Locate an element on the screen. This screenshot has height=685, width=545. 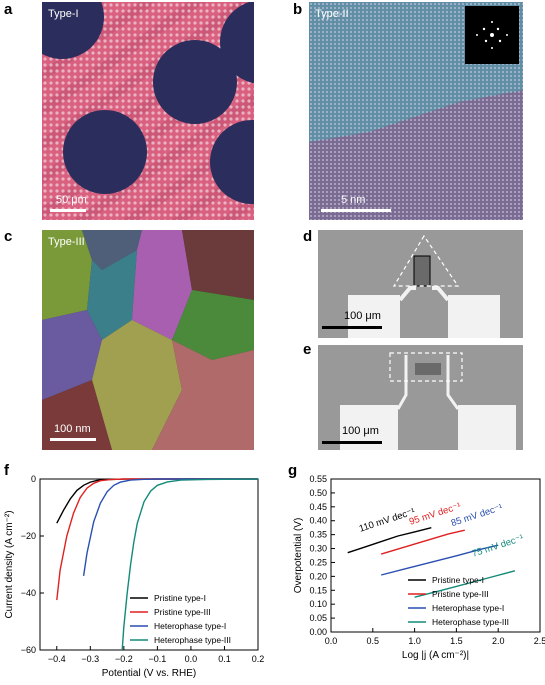
x-axis-label: Log |j (A cm⁻²)| is located at coordinates (435, 655).